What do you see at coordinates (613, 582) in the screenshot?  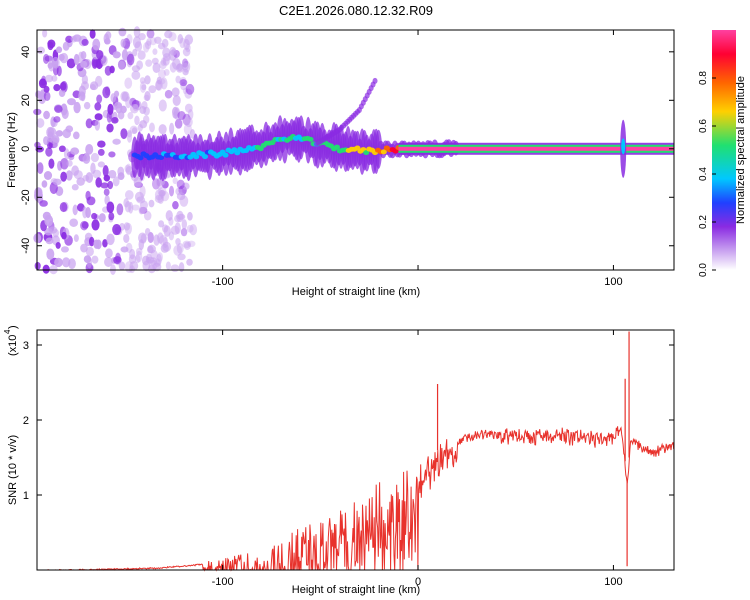 I see `x-tick-label: 100` at bounding box center [613, 582].